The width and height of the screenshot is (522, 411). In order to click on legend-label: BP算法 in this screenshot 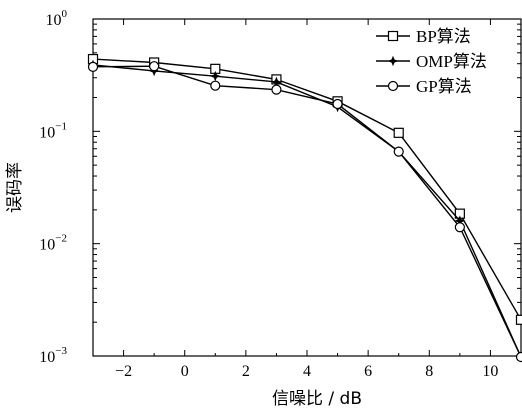, I will do `click(443, 36)`.